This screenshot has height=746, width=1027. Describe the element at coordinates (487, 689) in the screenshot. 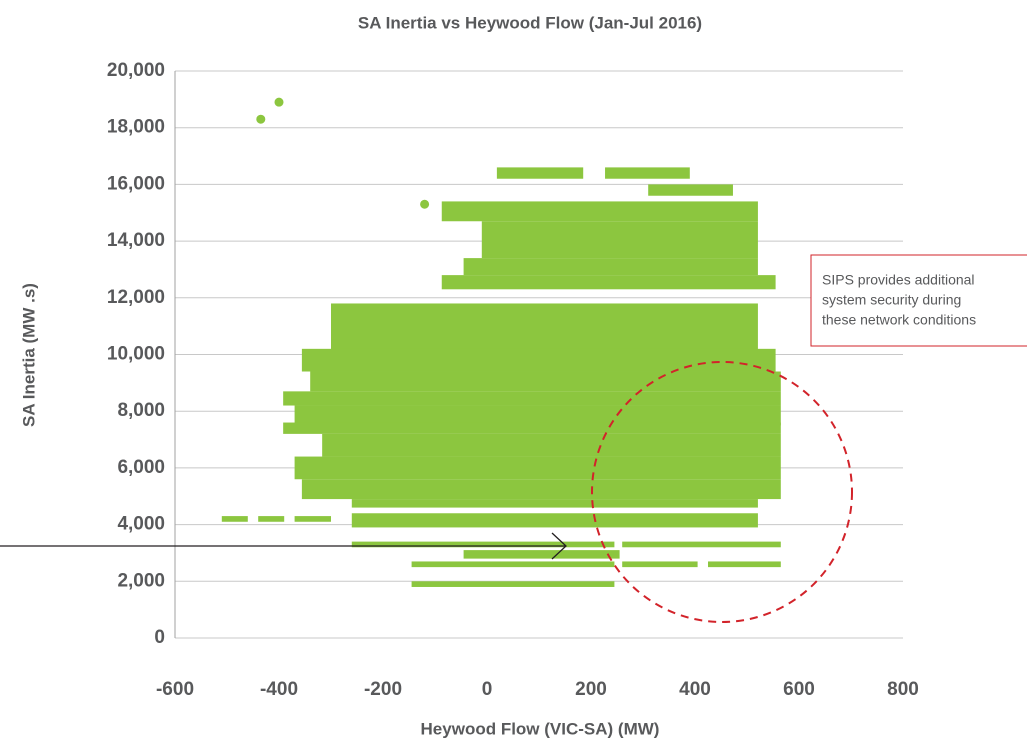

I see `x-tick-label: 0` at that location.